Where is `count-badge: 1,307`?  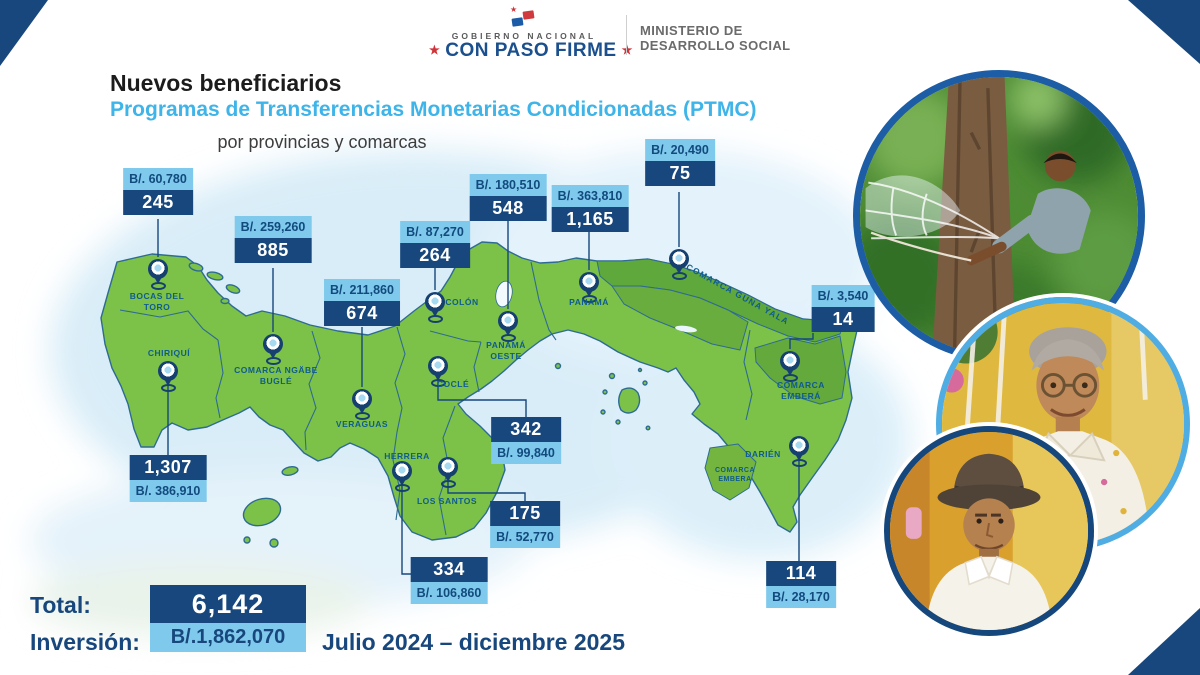 count-badge: 1,307 is located at coordinates (168, 467).